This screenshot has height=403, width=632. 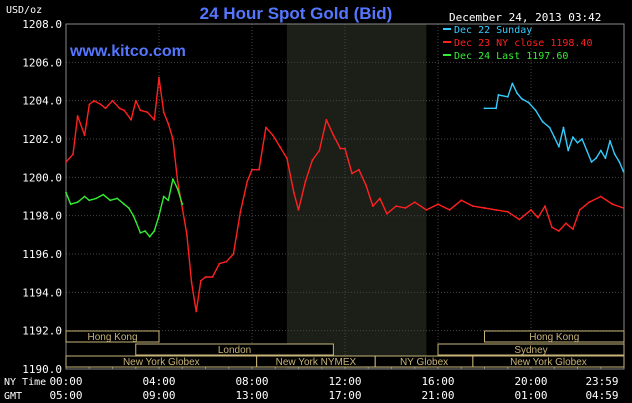 What do you see at coordinates (530, 381) in the screenshot?
I see `x-tick-label-ny: 20:00` at bounding box center [530, 381].